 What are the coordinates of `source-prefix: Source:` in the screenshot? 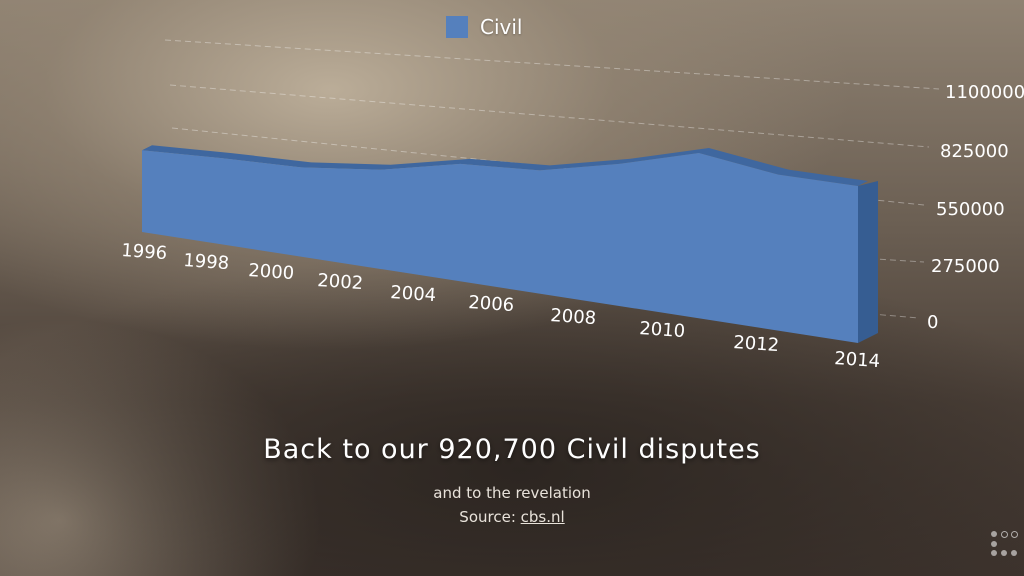 It's located at (487, 517).